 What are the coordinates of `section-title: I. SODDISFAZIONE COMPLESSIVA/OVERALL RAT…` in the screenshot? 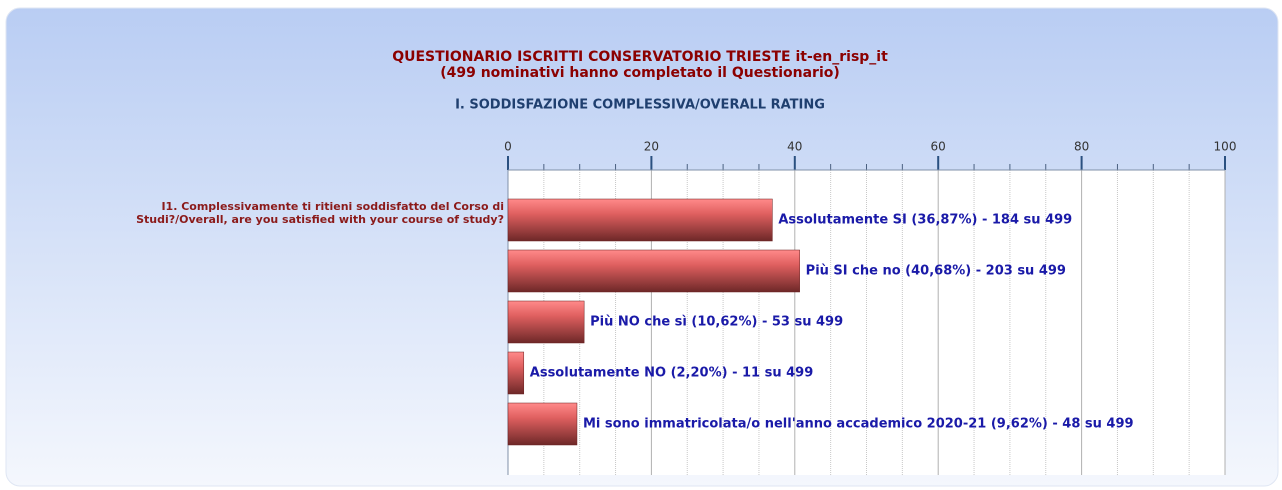 It's located at (640, 105).